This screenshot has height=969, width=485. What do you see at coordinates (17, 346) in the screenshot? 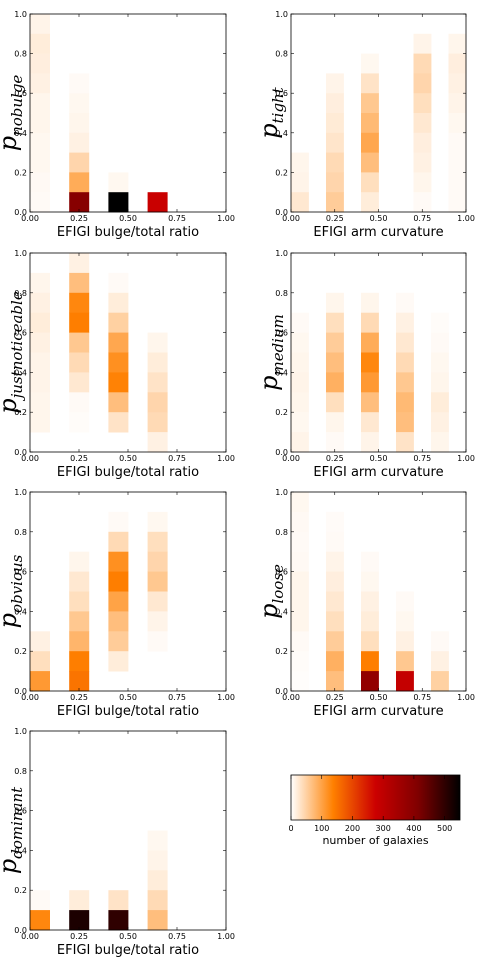
I see `y-axis-label-subscript: justnoticeable` at bounding box center [17, 346].